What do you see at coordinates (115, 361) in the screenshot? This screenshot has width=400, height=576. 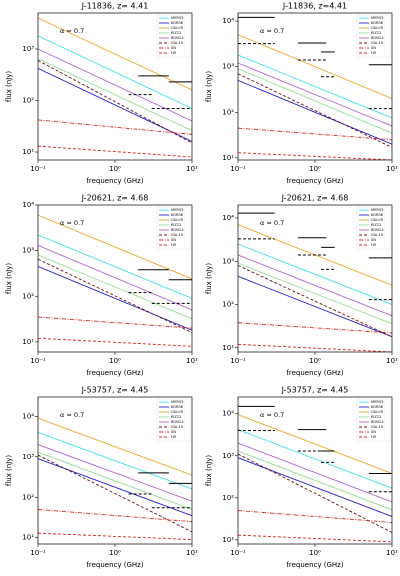 I see `x-tick-label: 10⁰` at bounding box center [115, 361].